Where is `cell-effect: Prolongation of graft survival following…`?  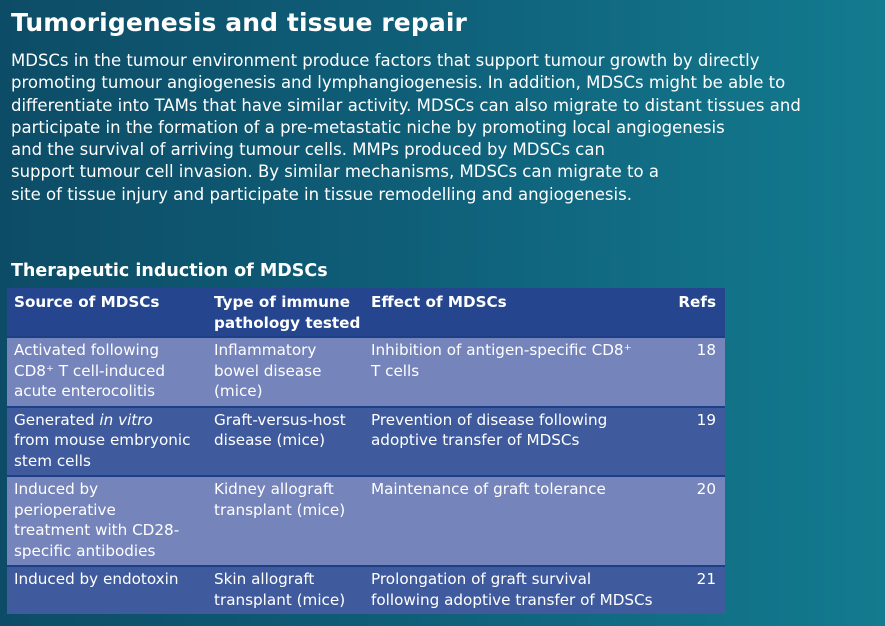
cell-effect: Prolongation of graft survival following… is located at coordinates (513, 589).